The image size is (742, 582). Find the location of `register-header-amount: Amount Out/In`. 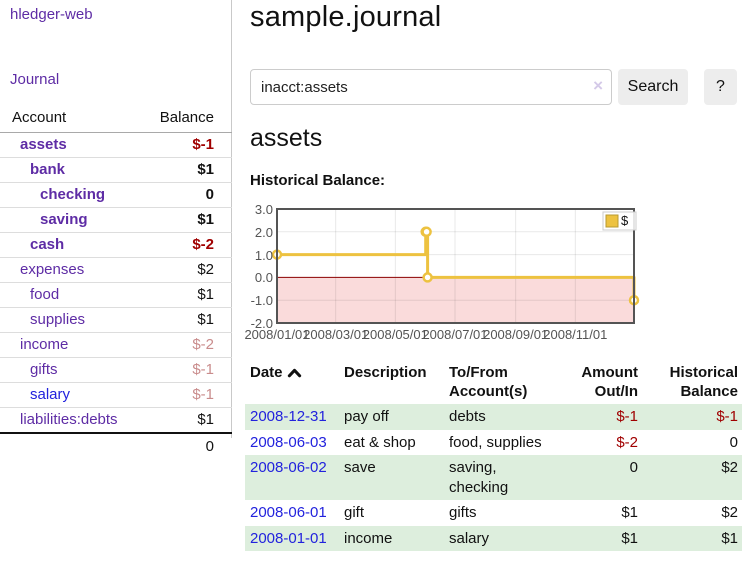

register-header-amount: Amount Out/In is located at coordinates (609, 382).